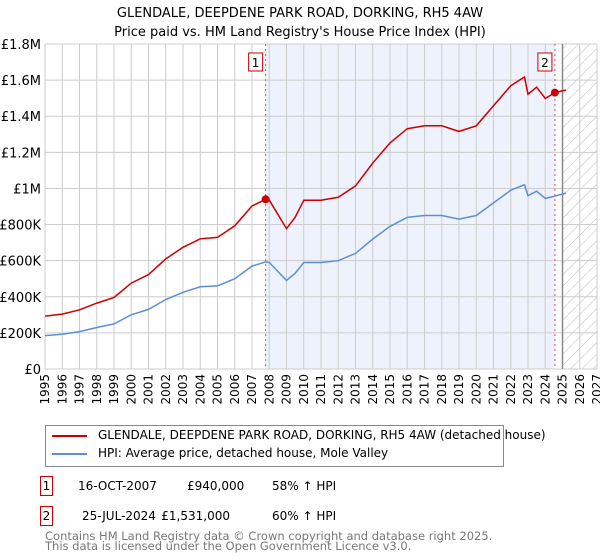 This screenshot has width=600, height=560. What do you see at coordinates (20, 298) in the screenshot?
I see `y-tick-label: £400K` at bounding box center [20, 298].